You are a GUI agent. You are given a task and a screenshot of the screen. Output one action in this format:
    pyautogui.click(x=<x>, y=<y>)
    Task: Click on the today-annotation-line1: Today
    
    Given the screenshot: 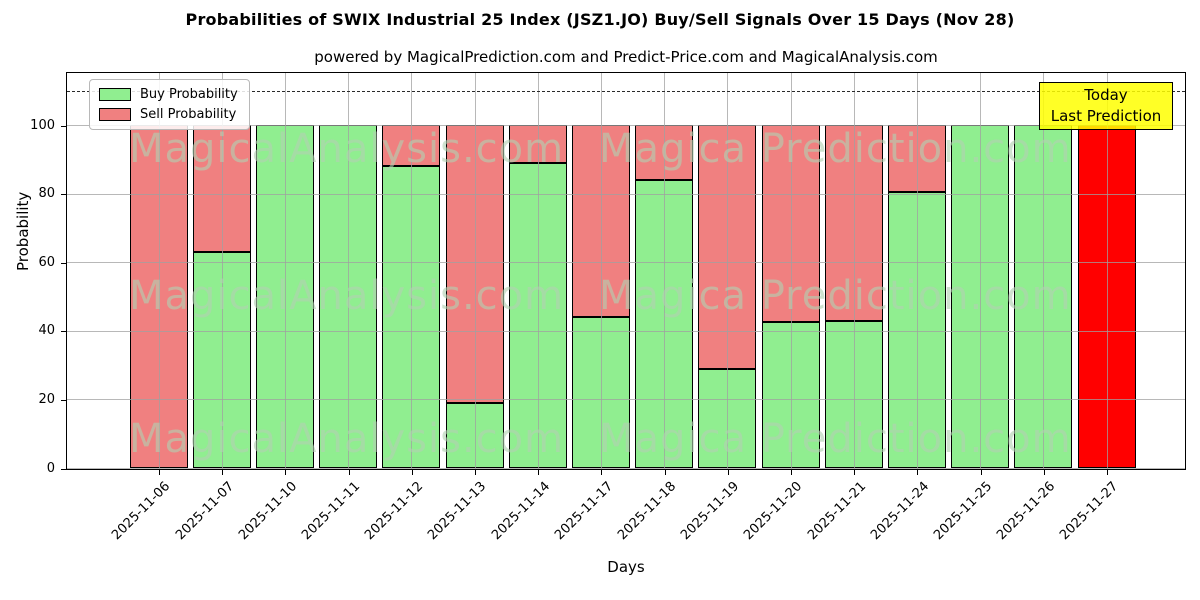 What is the action you would take?
    pyautogui.click(x=1106, y=95)
    